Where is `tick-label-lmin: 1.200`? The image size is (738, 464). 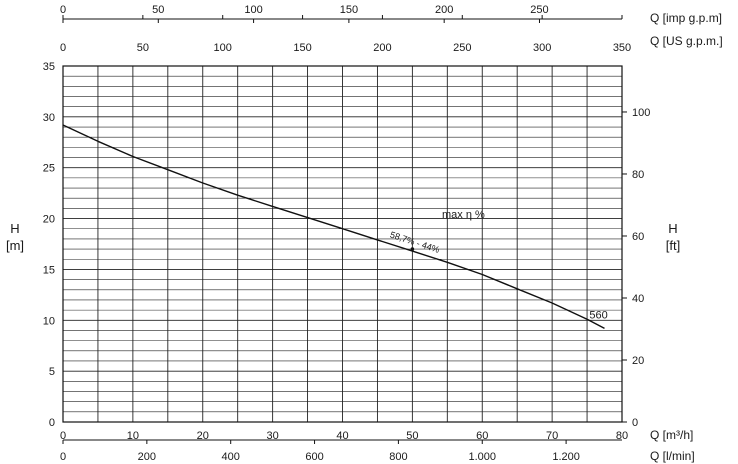 tick-label-lmin: 1.200 is located at coordinates (566, 457).